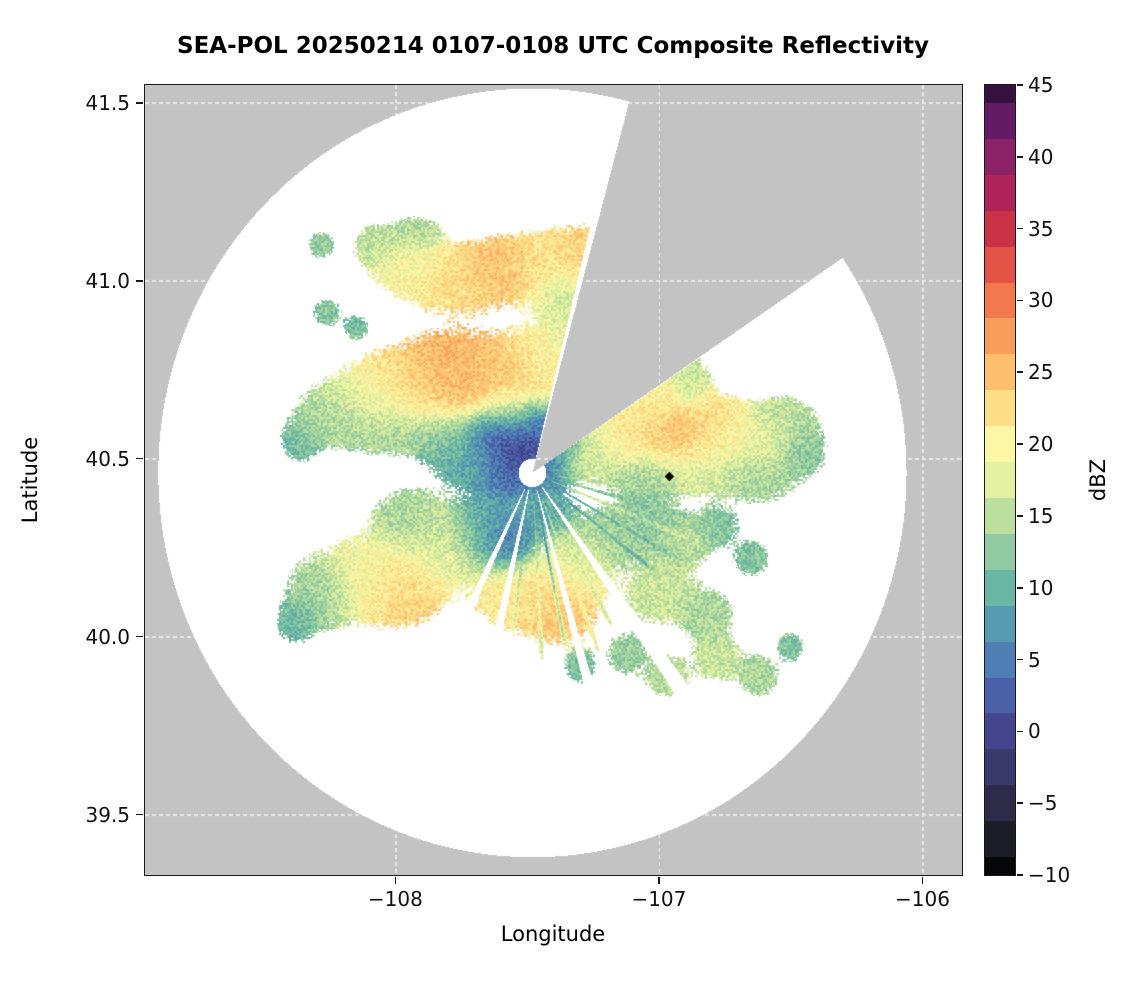 This screenshot has height=990, width=1146. Describe the element at coordinates (1041, 515) in the screenshot. I see `colorbar-tick-label: 15` at that location.